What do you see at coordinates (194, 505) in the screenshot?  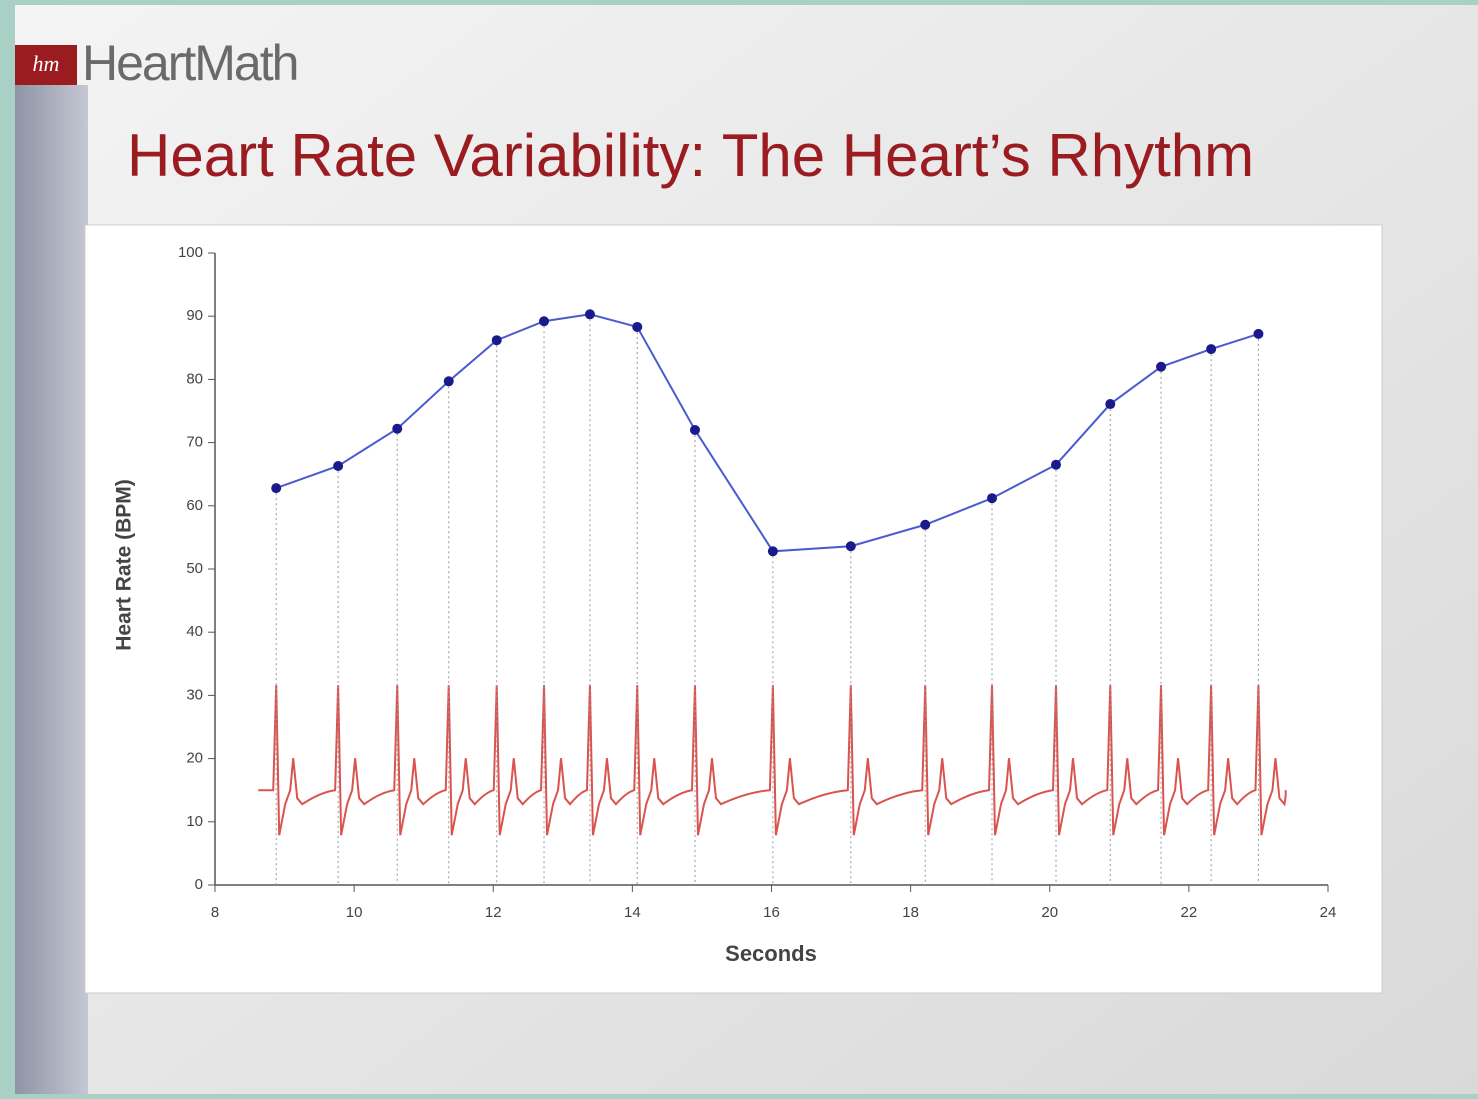 I see `y-tick-label: 60` at bounding box center [194, 505].